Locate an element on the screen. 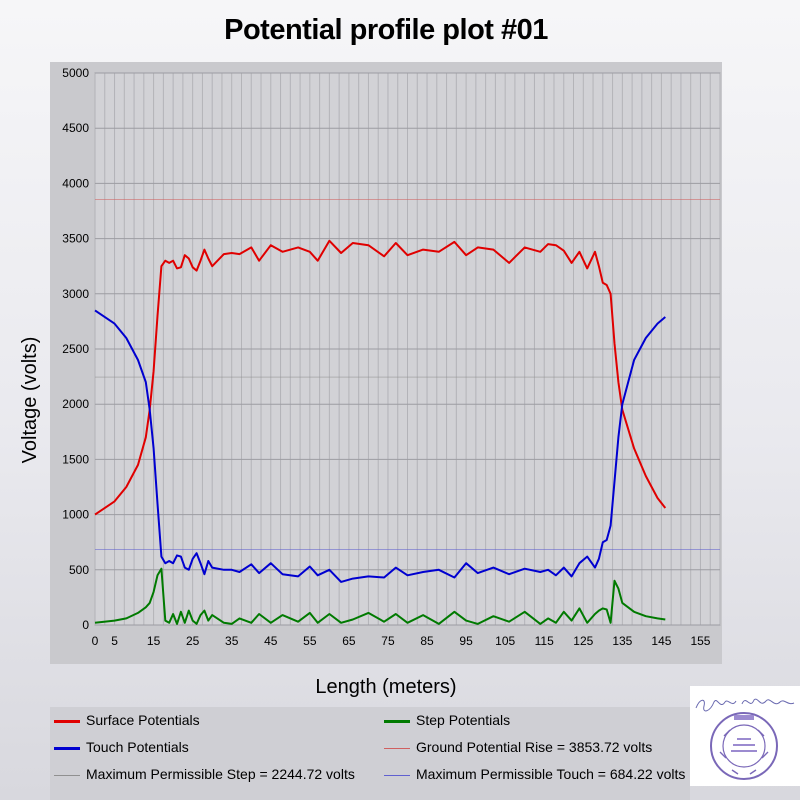  handwritten-signature is located at coordinates (745, 705).